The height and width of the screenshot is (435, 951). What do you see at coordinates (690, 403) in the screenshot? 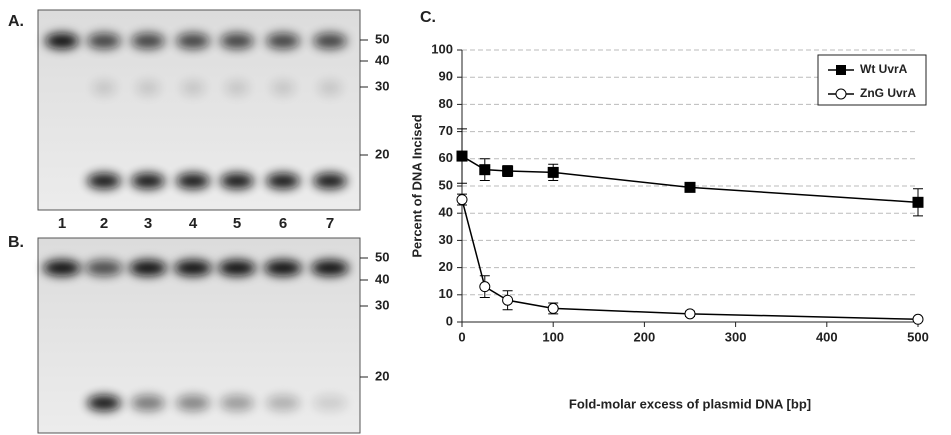
I see `x-axis-title: Fold-molar excess of plasmid DNA [bp]` at bounding box center [690, 403].